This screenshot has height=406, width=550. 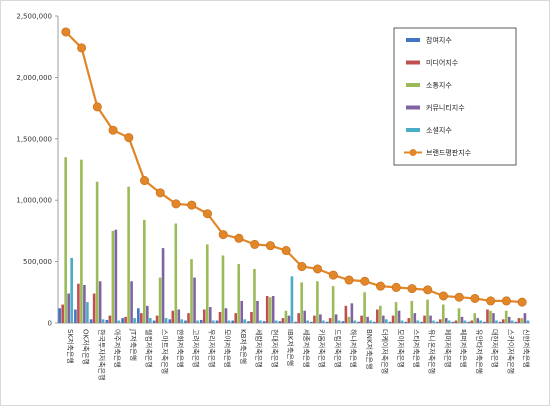 What do you see at coordinates (259, 348) in the screenshot?
I see `x-tick-label: 세람저축은행` at bounding box center [259, 348].